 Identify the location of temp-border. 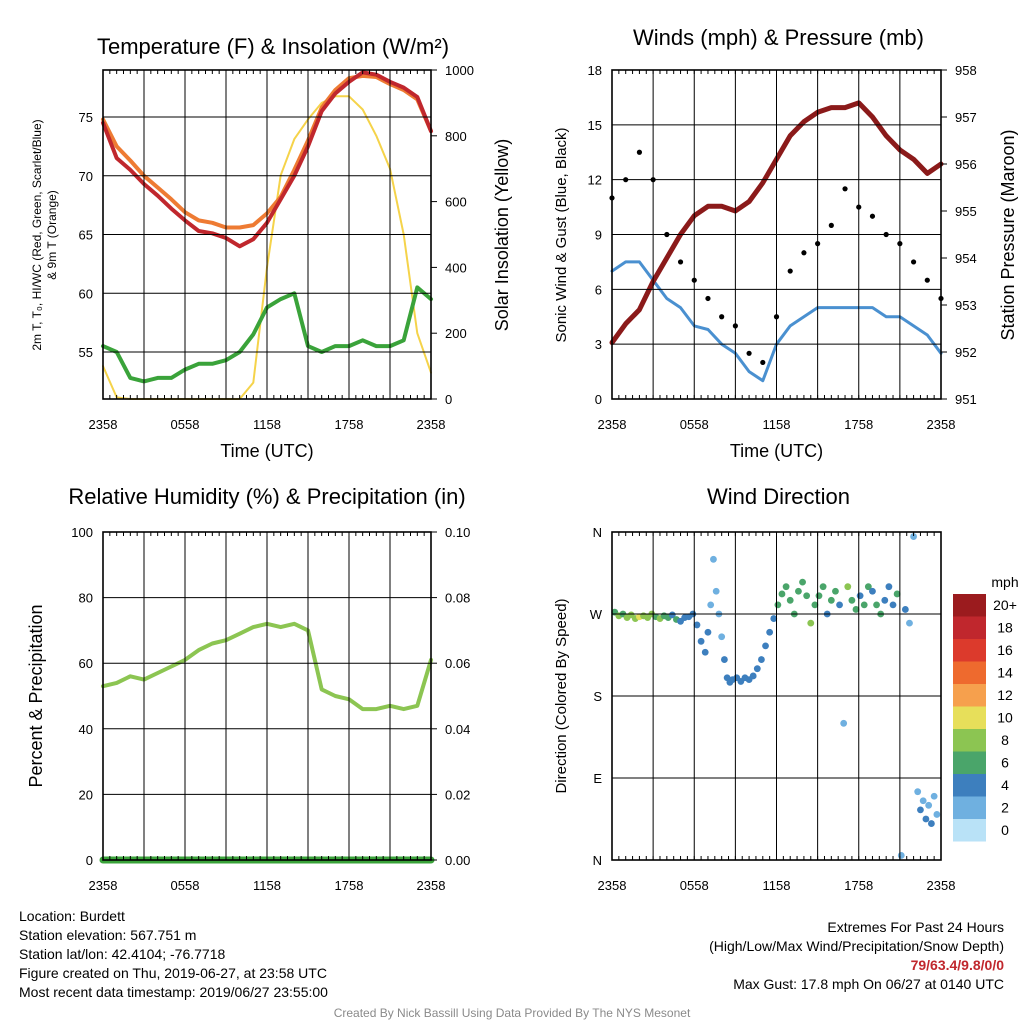
(267, 234).